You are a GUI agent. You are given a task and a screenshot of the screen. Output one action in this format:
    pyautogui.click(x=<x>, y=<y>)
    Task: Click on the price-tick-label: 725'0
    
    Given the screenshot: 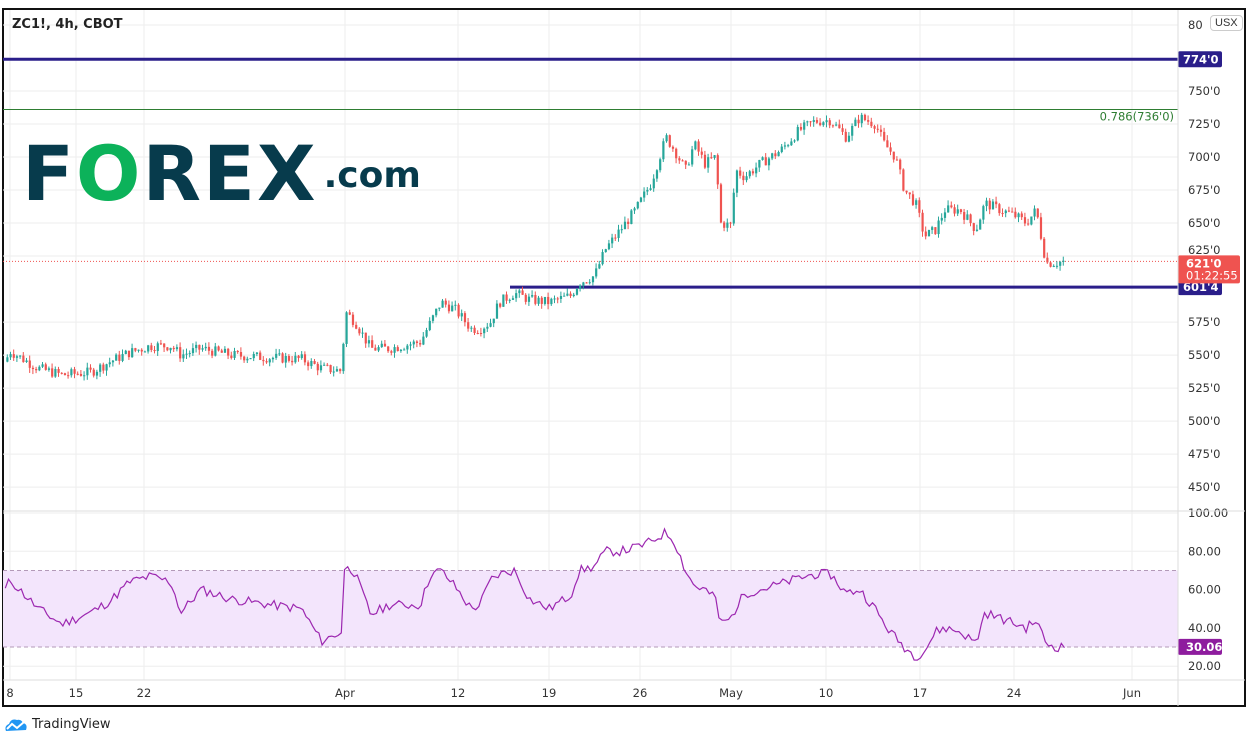 What is the action you would take?
    pyautogui.click(x=1204, y=124)
    